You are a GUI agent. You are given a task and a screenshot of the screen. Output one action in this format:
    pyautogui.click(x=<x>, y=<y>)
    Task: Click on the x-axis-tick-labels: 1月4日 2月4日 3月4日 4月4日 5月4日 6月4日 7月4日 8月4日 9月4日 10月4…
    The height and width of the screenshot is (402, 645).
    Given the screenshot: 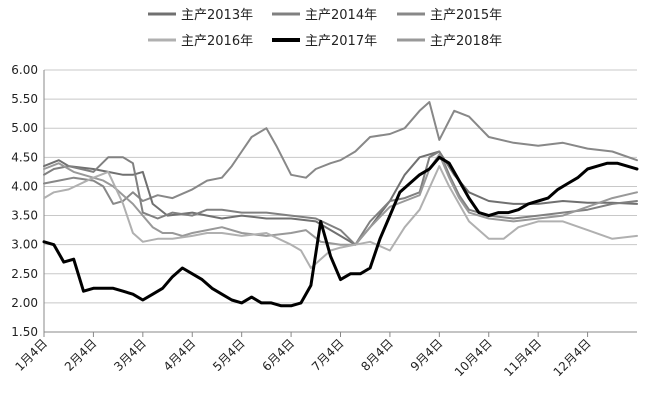 What is the action you would take?
    pyautogui.click(x=302, y=357)
    